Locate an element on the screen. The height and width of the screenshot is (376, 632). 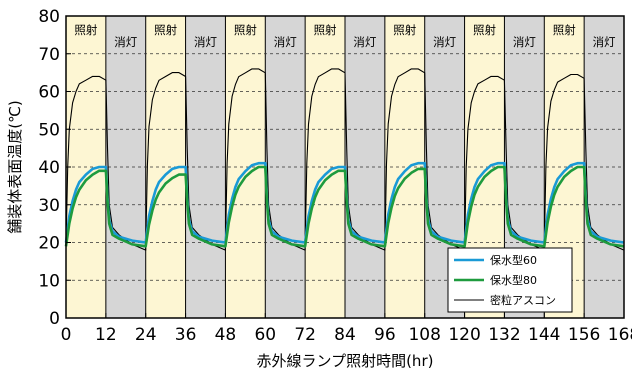
x-tick-label: 60 is located at coordinates (265, 335).